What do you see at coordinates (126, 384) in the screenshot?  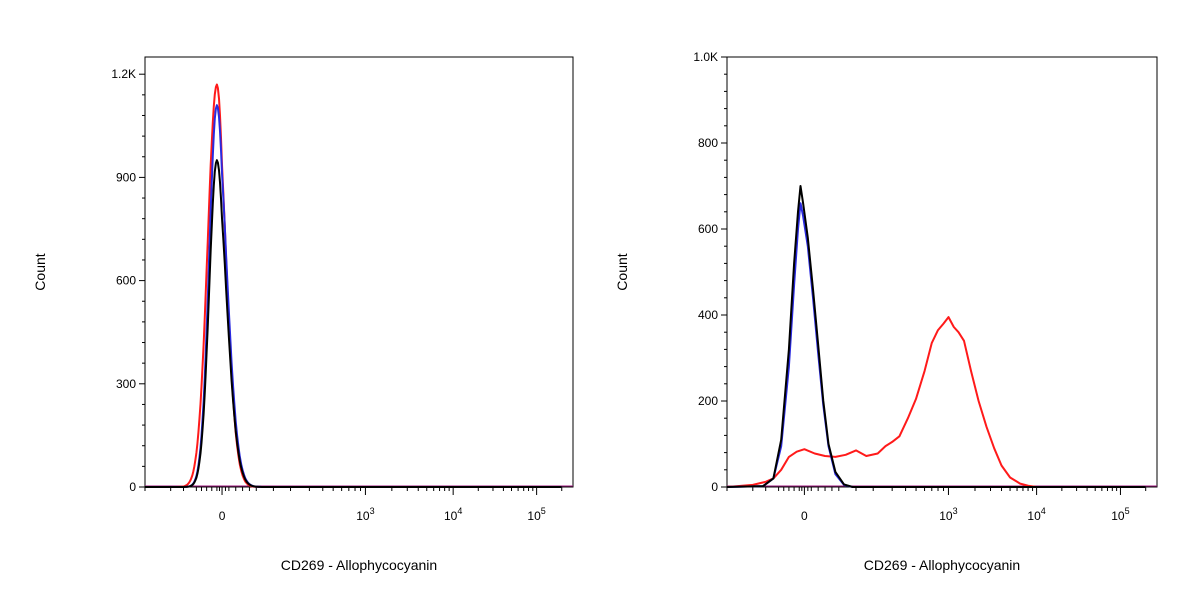 I see `y-tick-label: 300` at bounding box center [126, 384].